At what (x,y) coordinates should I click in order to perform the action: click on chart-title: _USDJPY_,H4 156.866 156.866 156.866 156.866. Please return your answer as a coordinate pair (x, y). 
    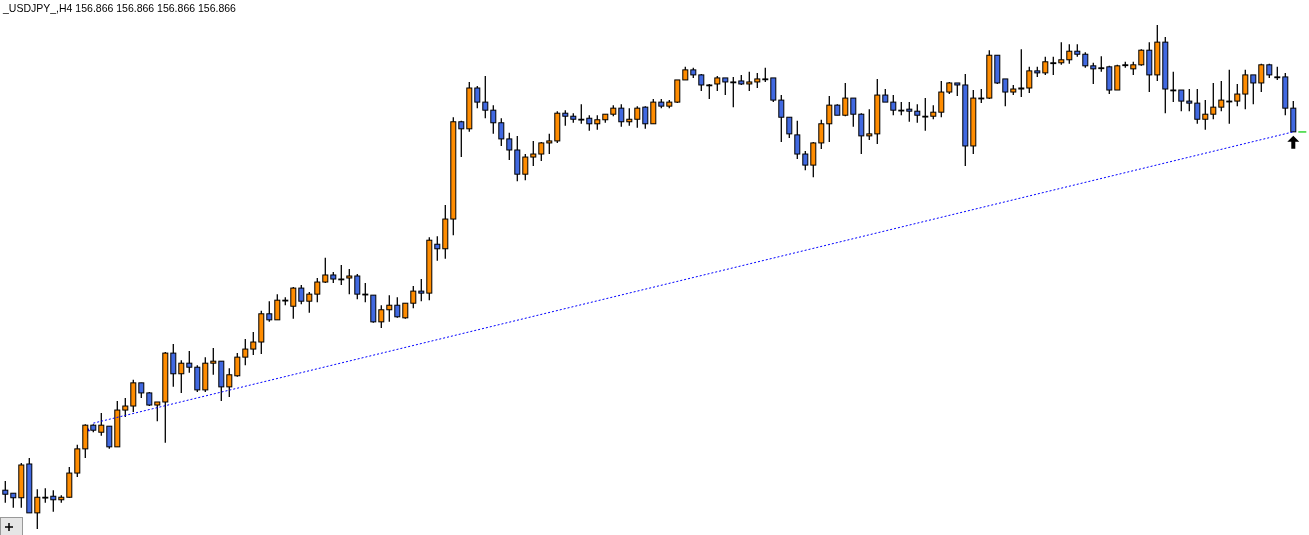
    Looking at the image, I should click on (119, 8).